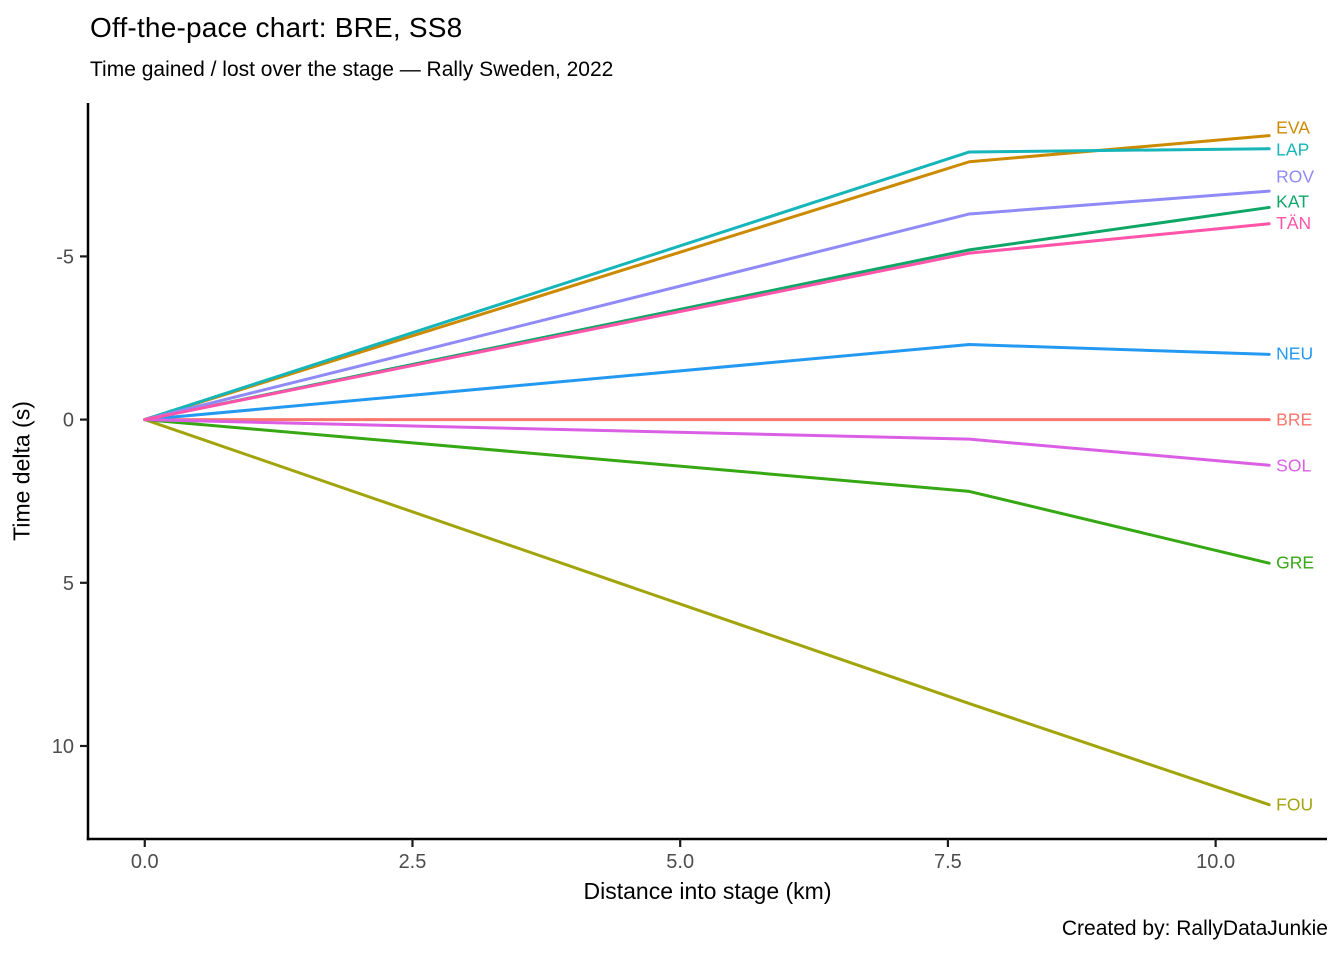 This screenshot has width=1344, height=960. I want to click on x-tick-label: 2.5, so click(413, 862).